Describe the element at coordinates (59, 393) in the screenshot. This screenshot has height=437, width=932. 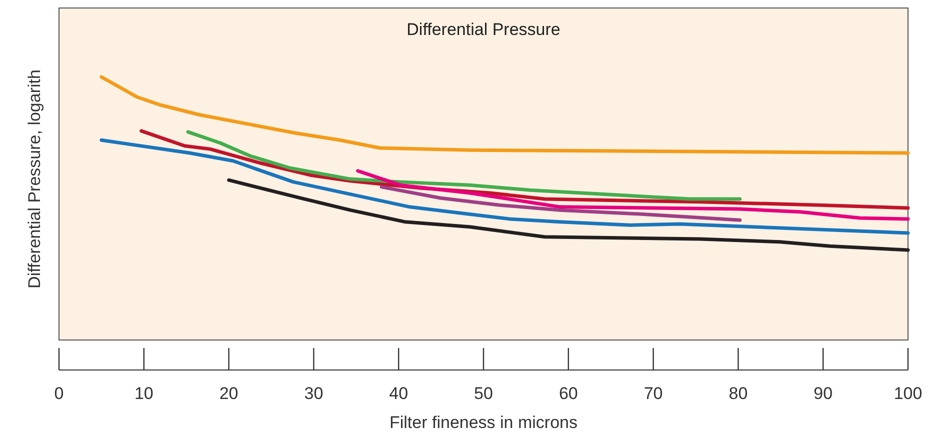
I see `x-tick-label: 0` at that location.